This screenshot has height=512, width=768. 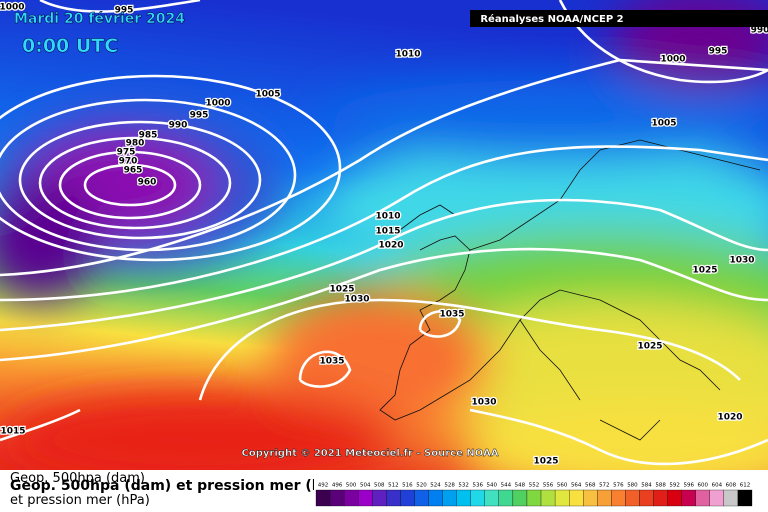 I want to click on isobar-label: 970, so click(x=128, y=162).